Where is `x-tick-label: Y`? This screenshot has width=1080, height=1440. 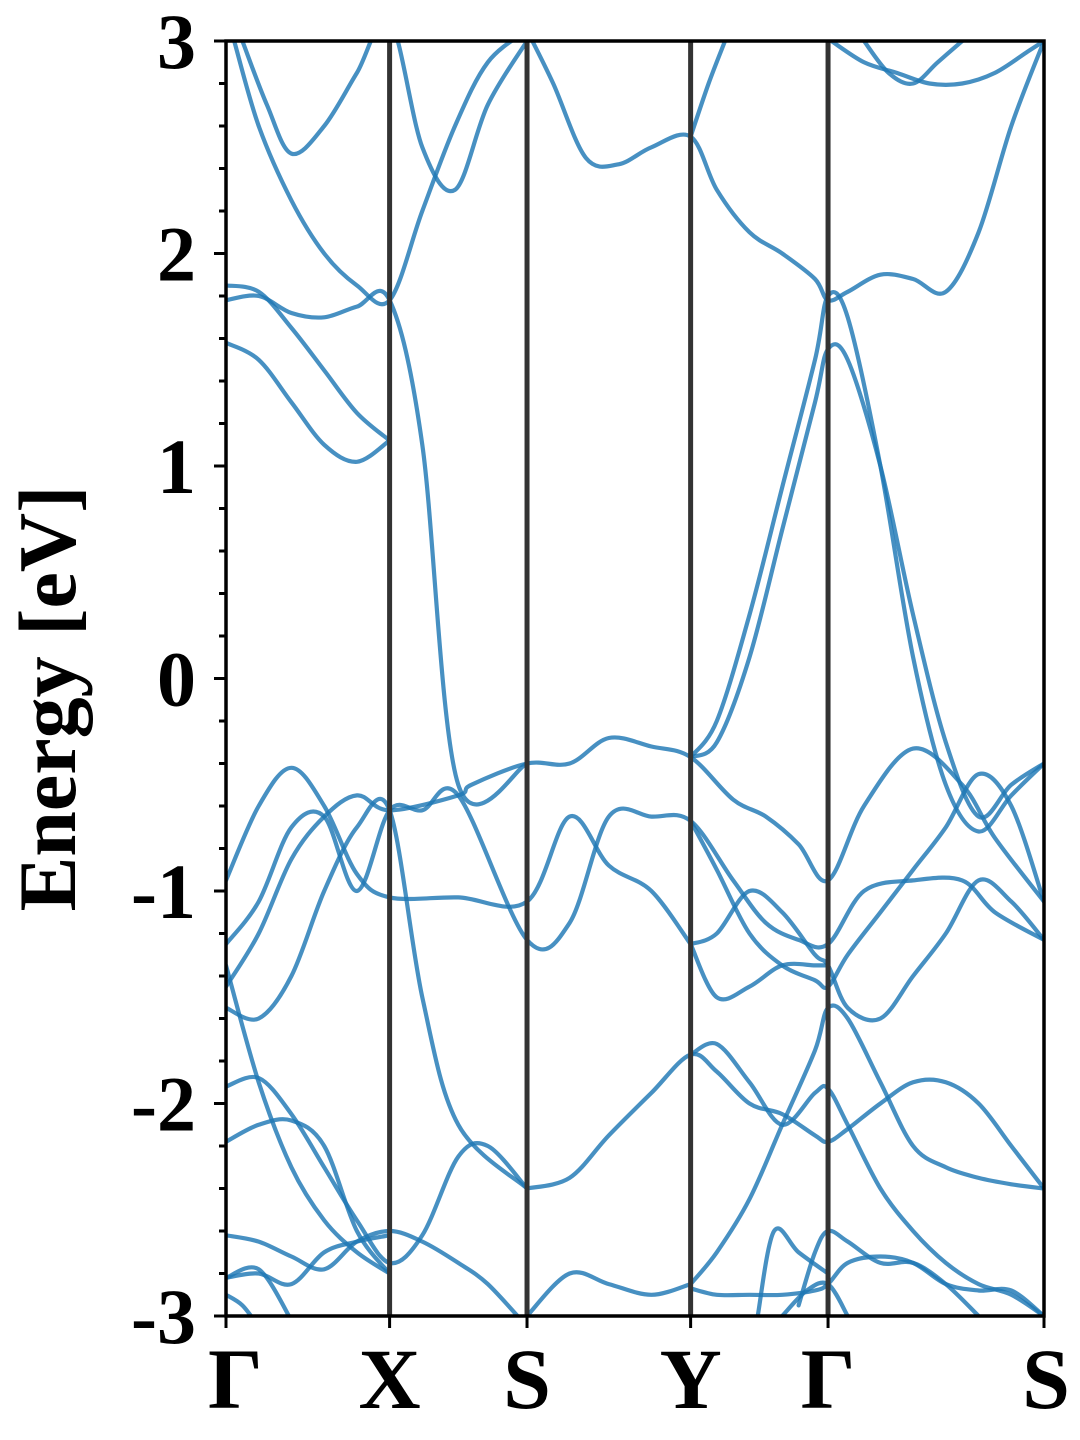 x-tick-label: Y is located at coordinates (691, 1379).